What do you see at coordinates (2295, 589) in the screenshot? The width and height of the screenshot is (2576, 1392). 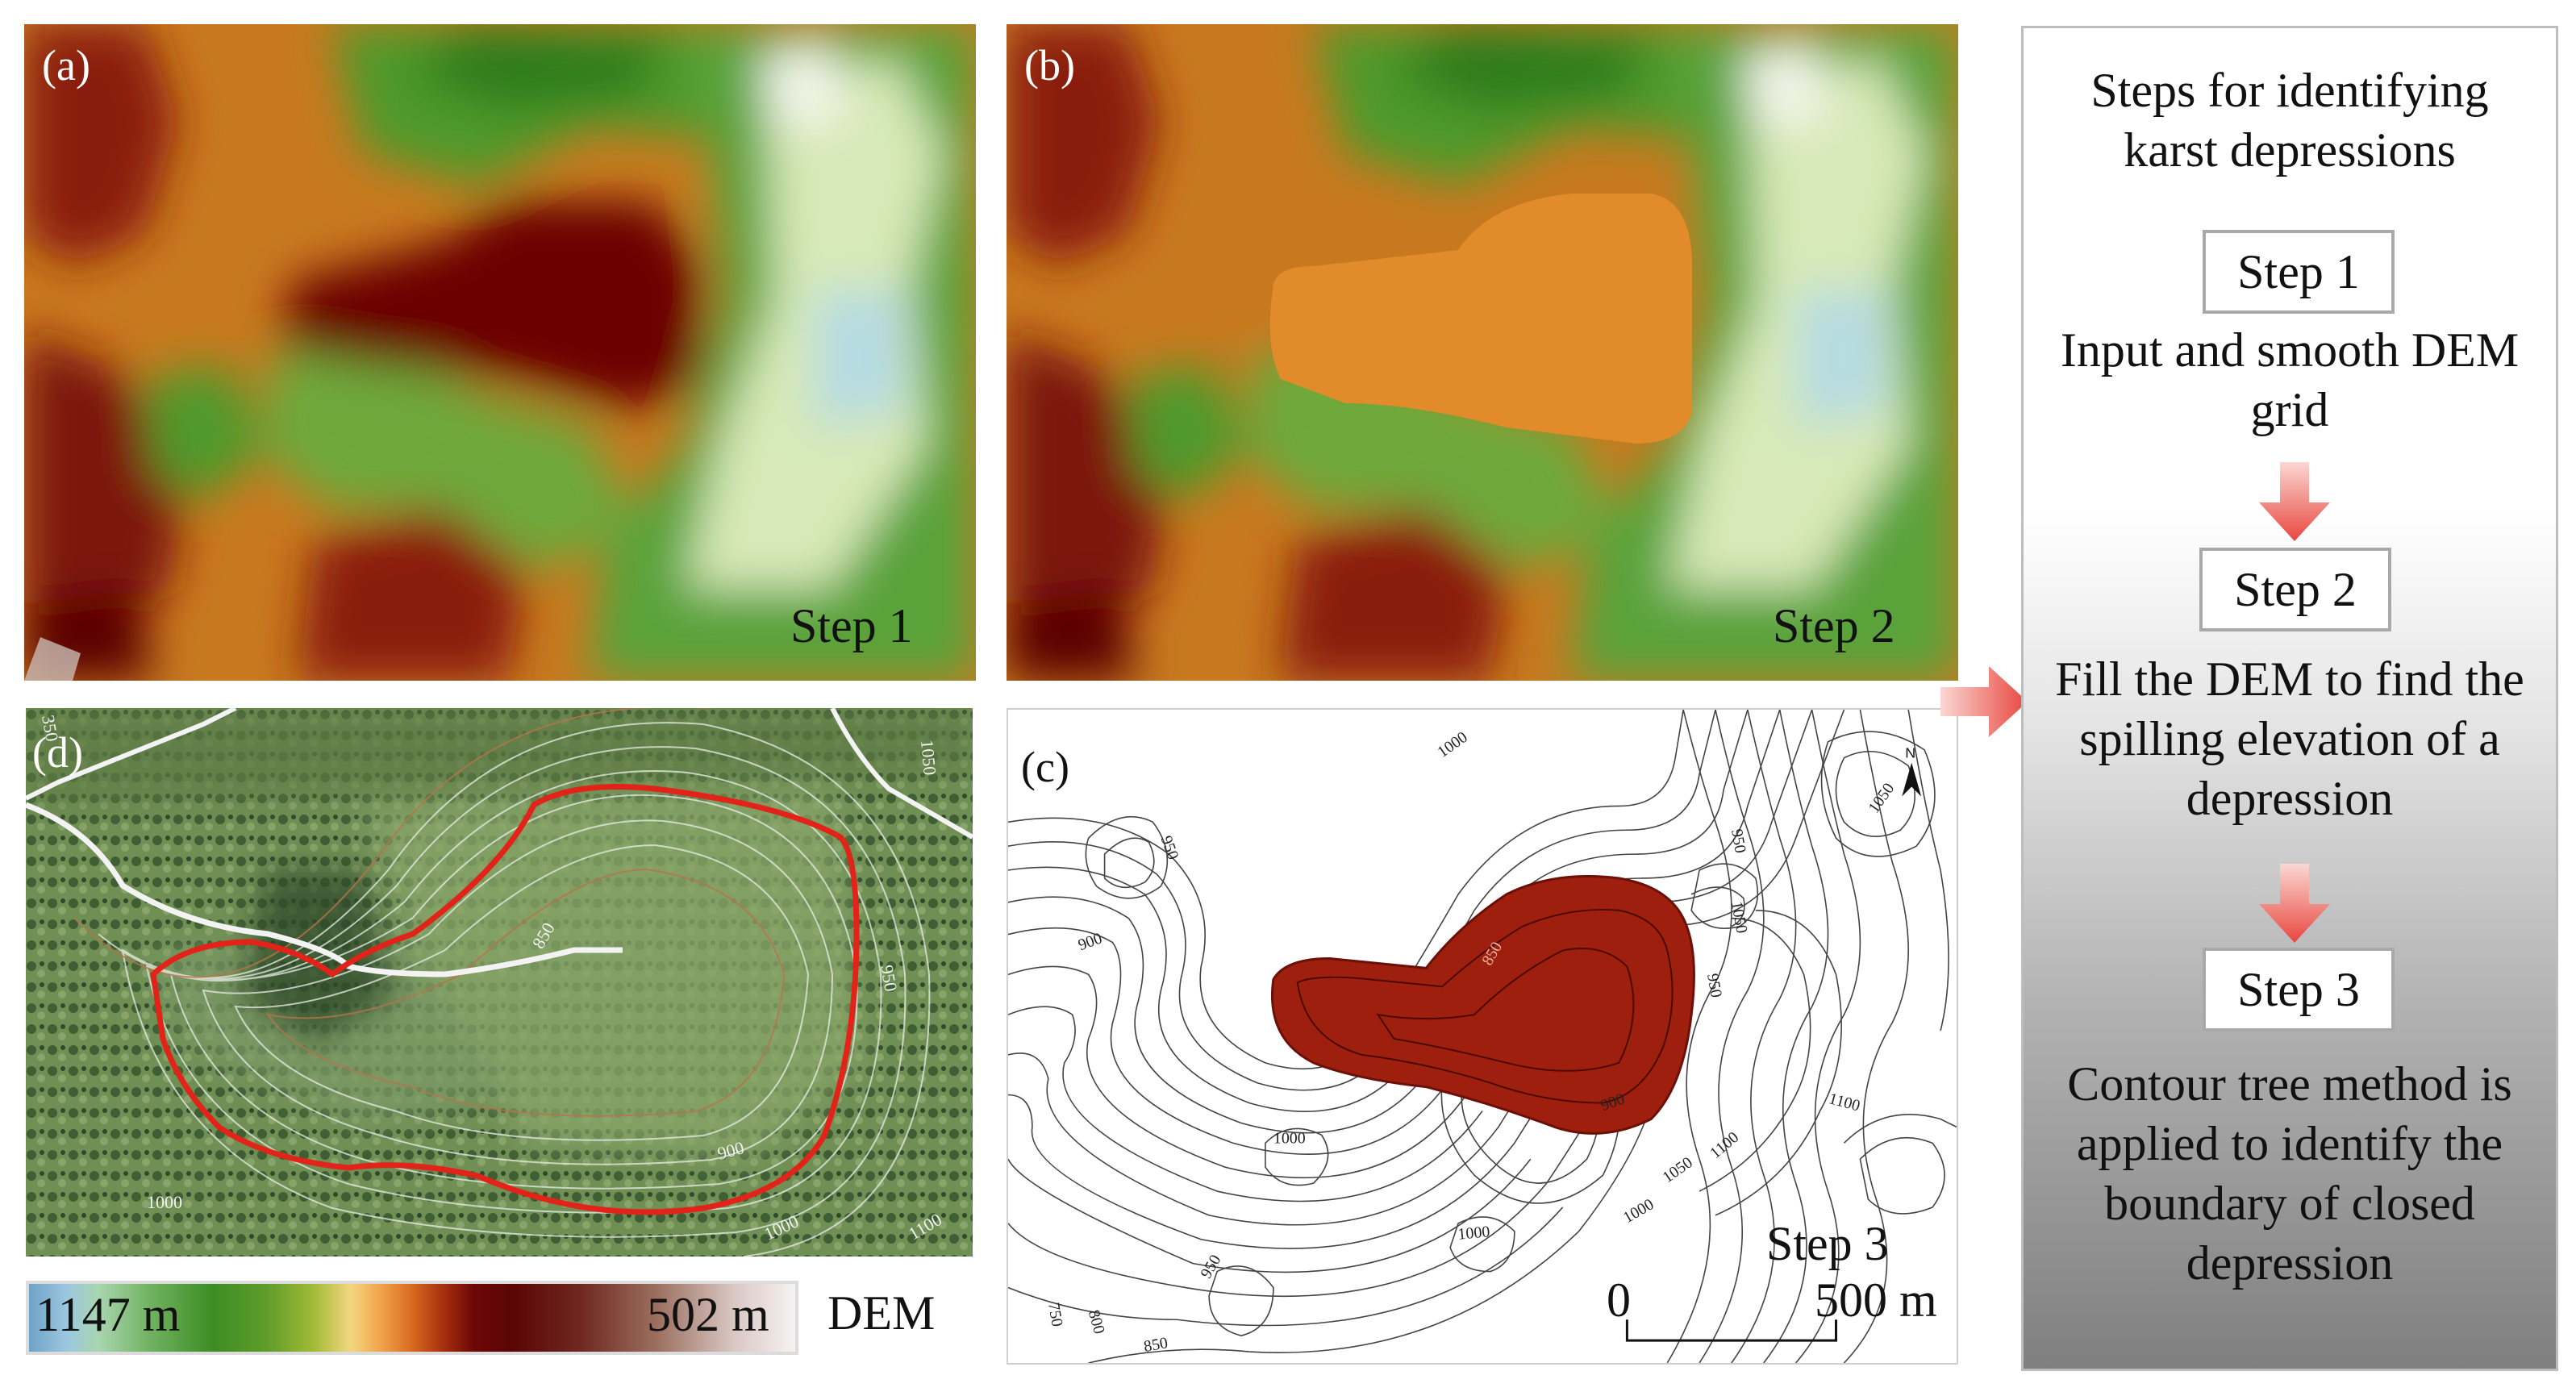 I see `step-2-box: Step 2` at bounding box center [2295, 589].